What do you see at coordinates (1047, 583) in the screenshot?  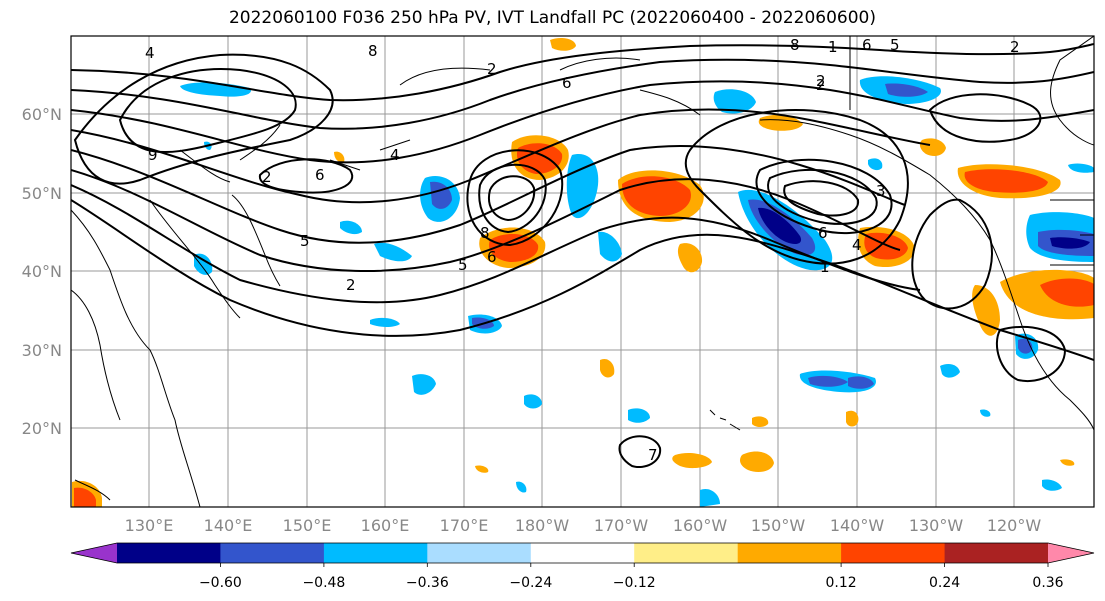 I see `colorbar-tick-label: 0.36` at bounding box center [1047, 583].